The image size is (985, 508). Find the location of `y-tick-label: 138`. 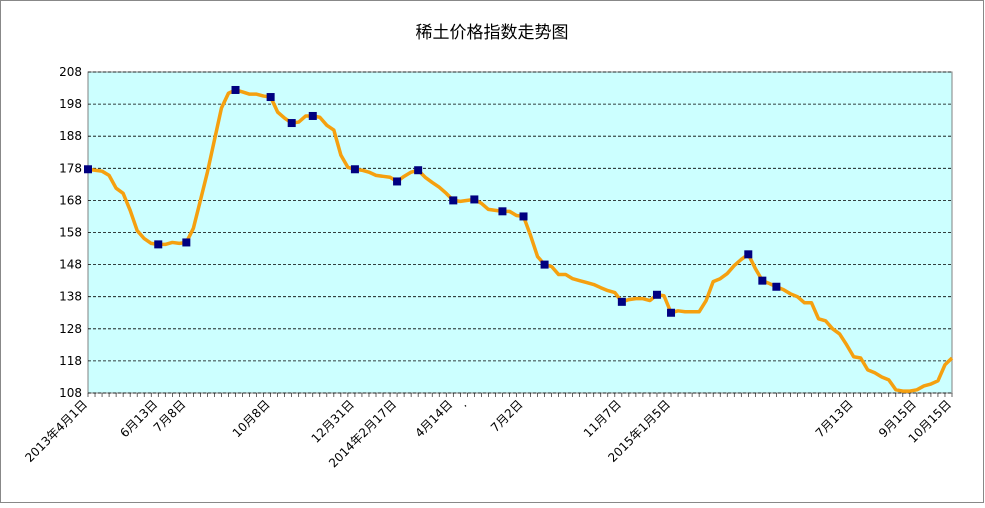

y-tick-label: 138 is located at coordinates (70, 297).